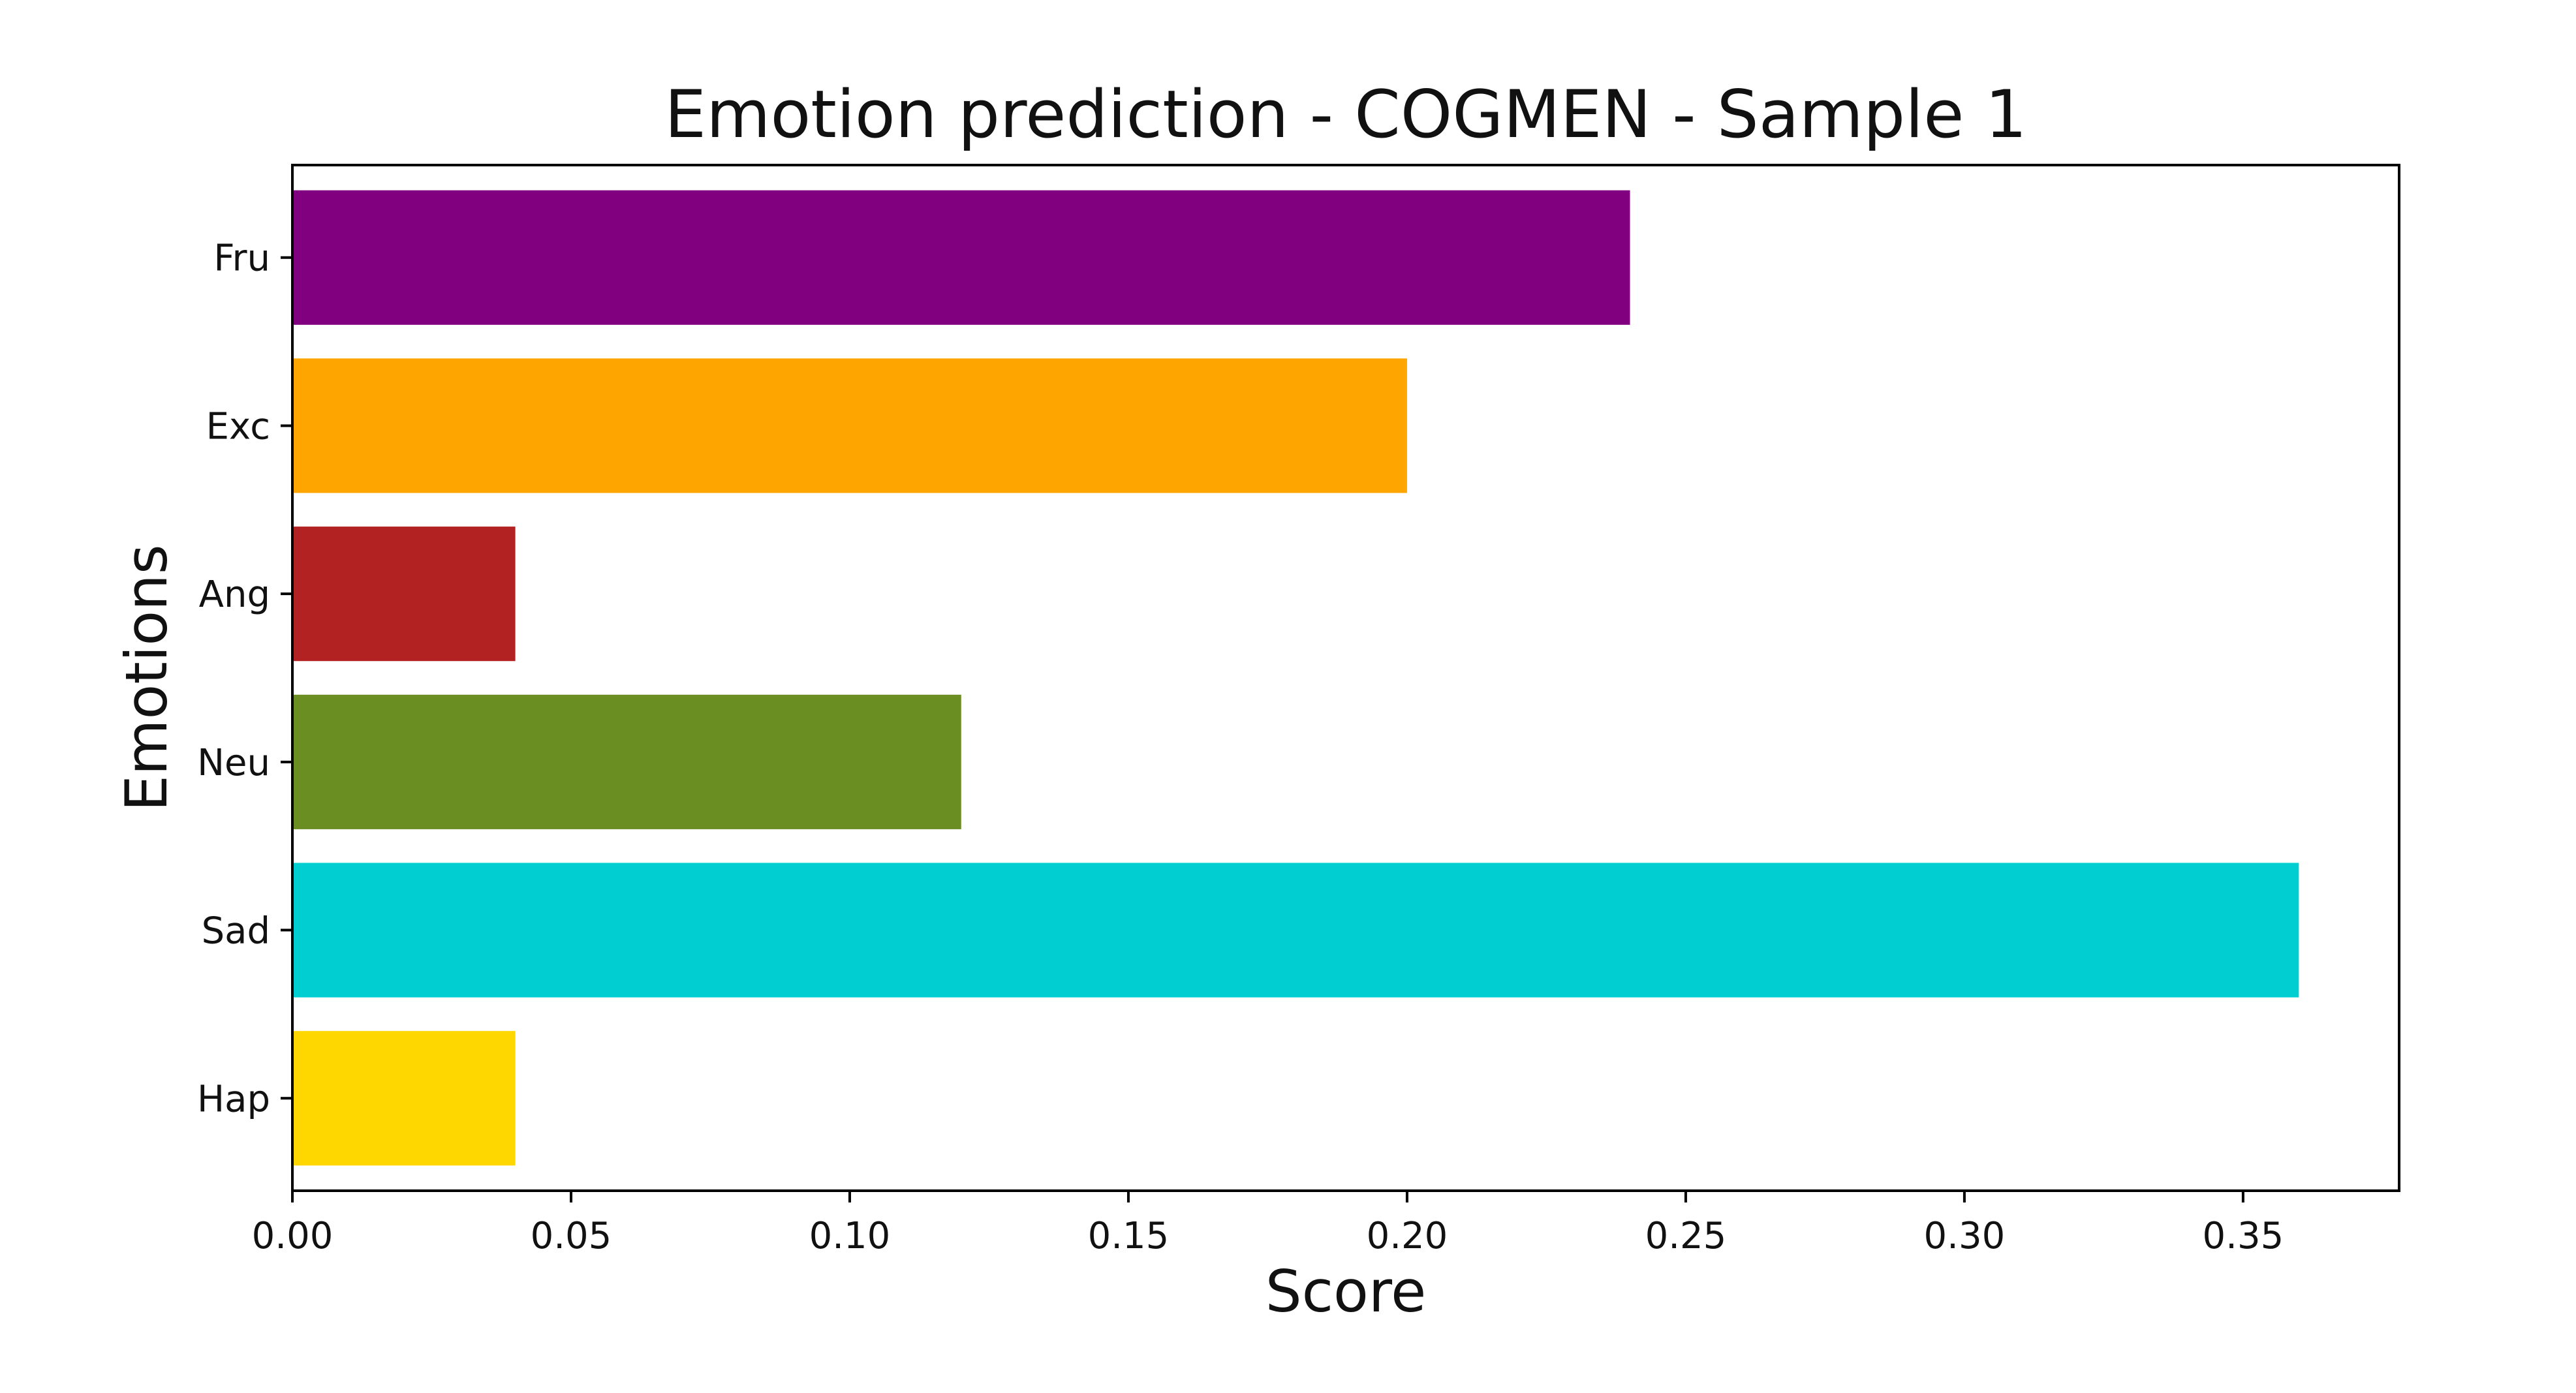 Image resolution: width=2576 pixels, height=1393 pixels. I want to click on y-tick-label-sad: Sad, so click(236, 931).